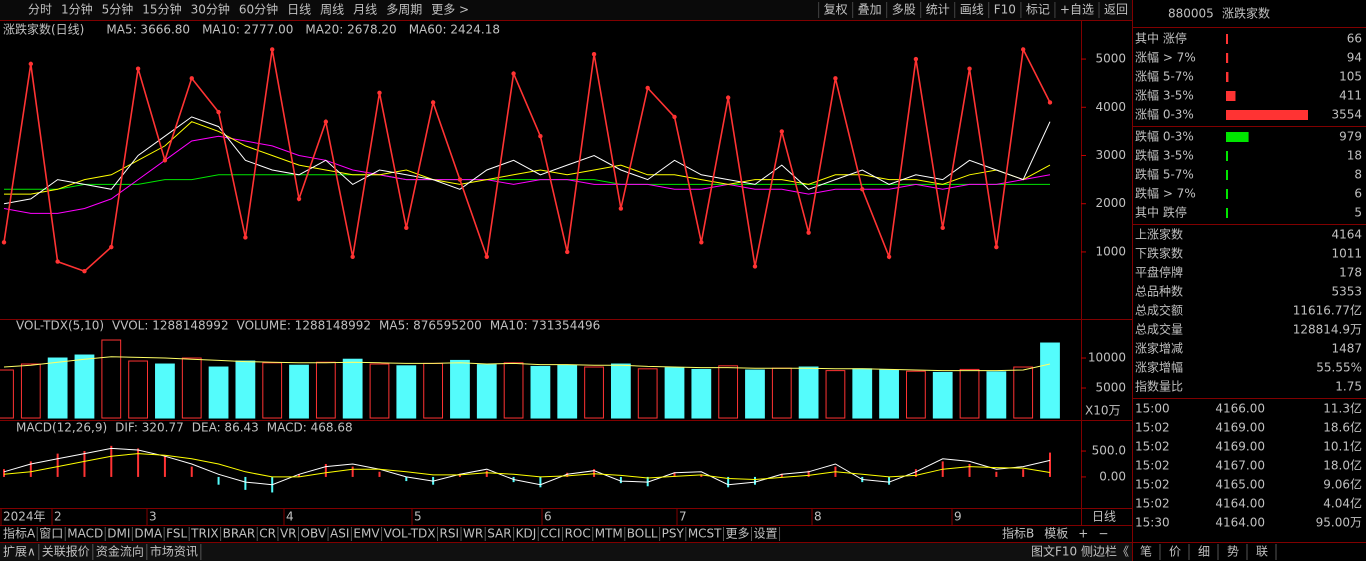 The width and height of the screenshot is (1366, 561). Describe the element at coordinates (43, 29) in the screenshot. I see `panel-title: 涨跌家数(日线)` at that location.